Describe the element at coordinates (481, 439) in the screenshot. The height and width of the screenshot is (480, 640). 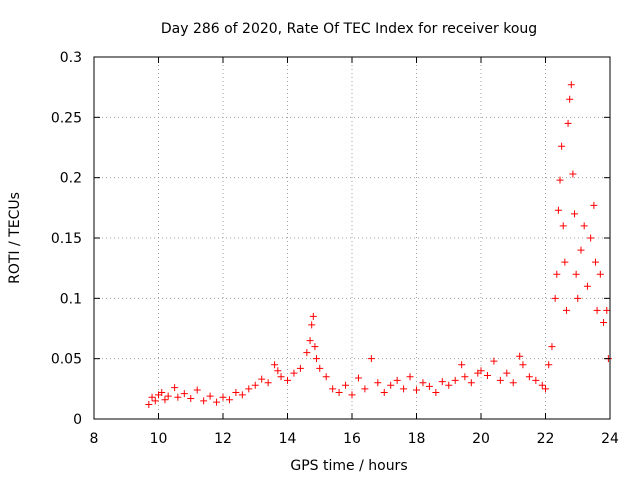
I see `x-tick-label: 20` at that location.